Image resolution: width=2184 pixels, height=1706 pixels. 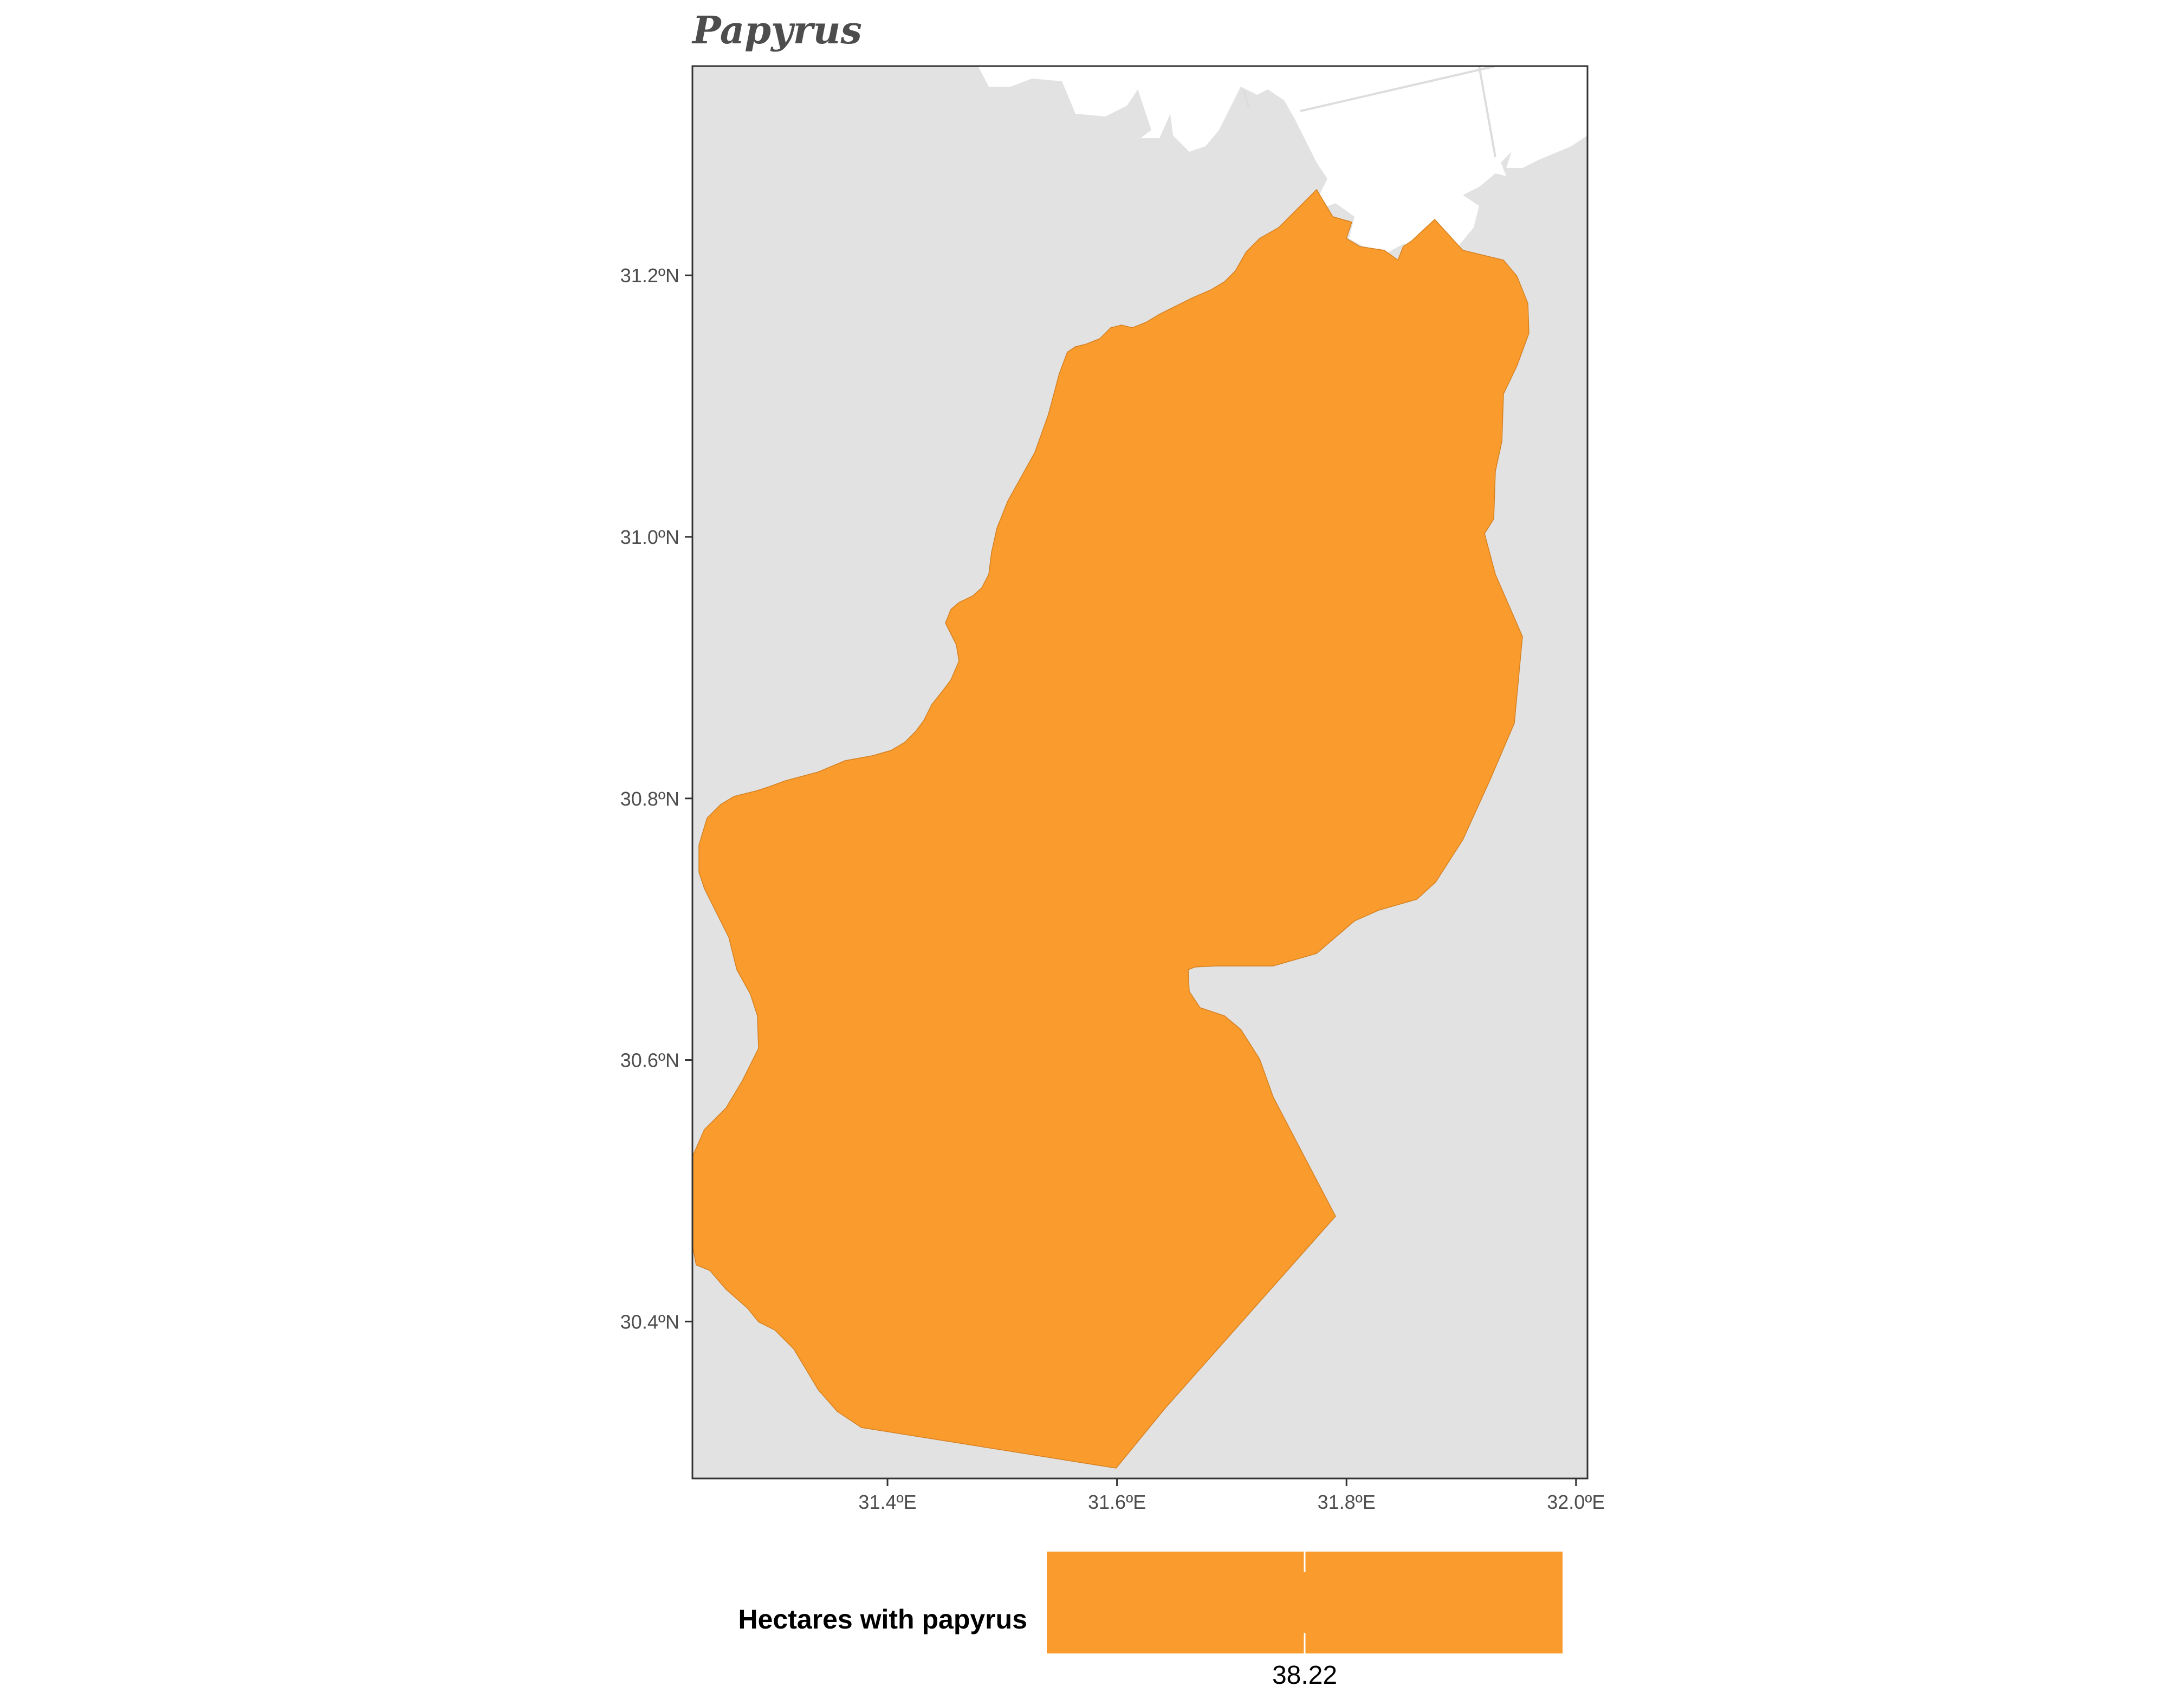 I want to click on y-tick-label: 31.0ºN, so click(x=649, y=537).